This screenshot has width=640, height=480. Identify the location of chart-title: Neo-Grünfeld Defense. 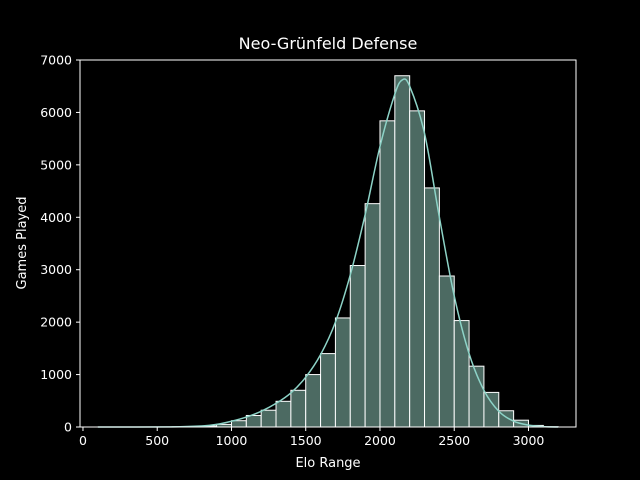
(328, 43).